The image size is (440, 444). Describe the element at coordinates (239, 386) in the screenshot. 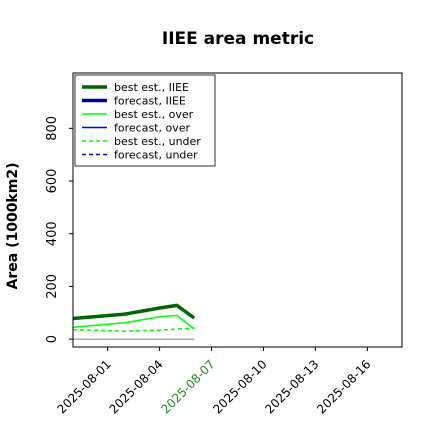

I see `x-tick-label-3: 2025-08-10` at that location.